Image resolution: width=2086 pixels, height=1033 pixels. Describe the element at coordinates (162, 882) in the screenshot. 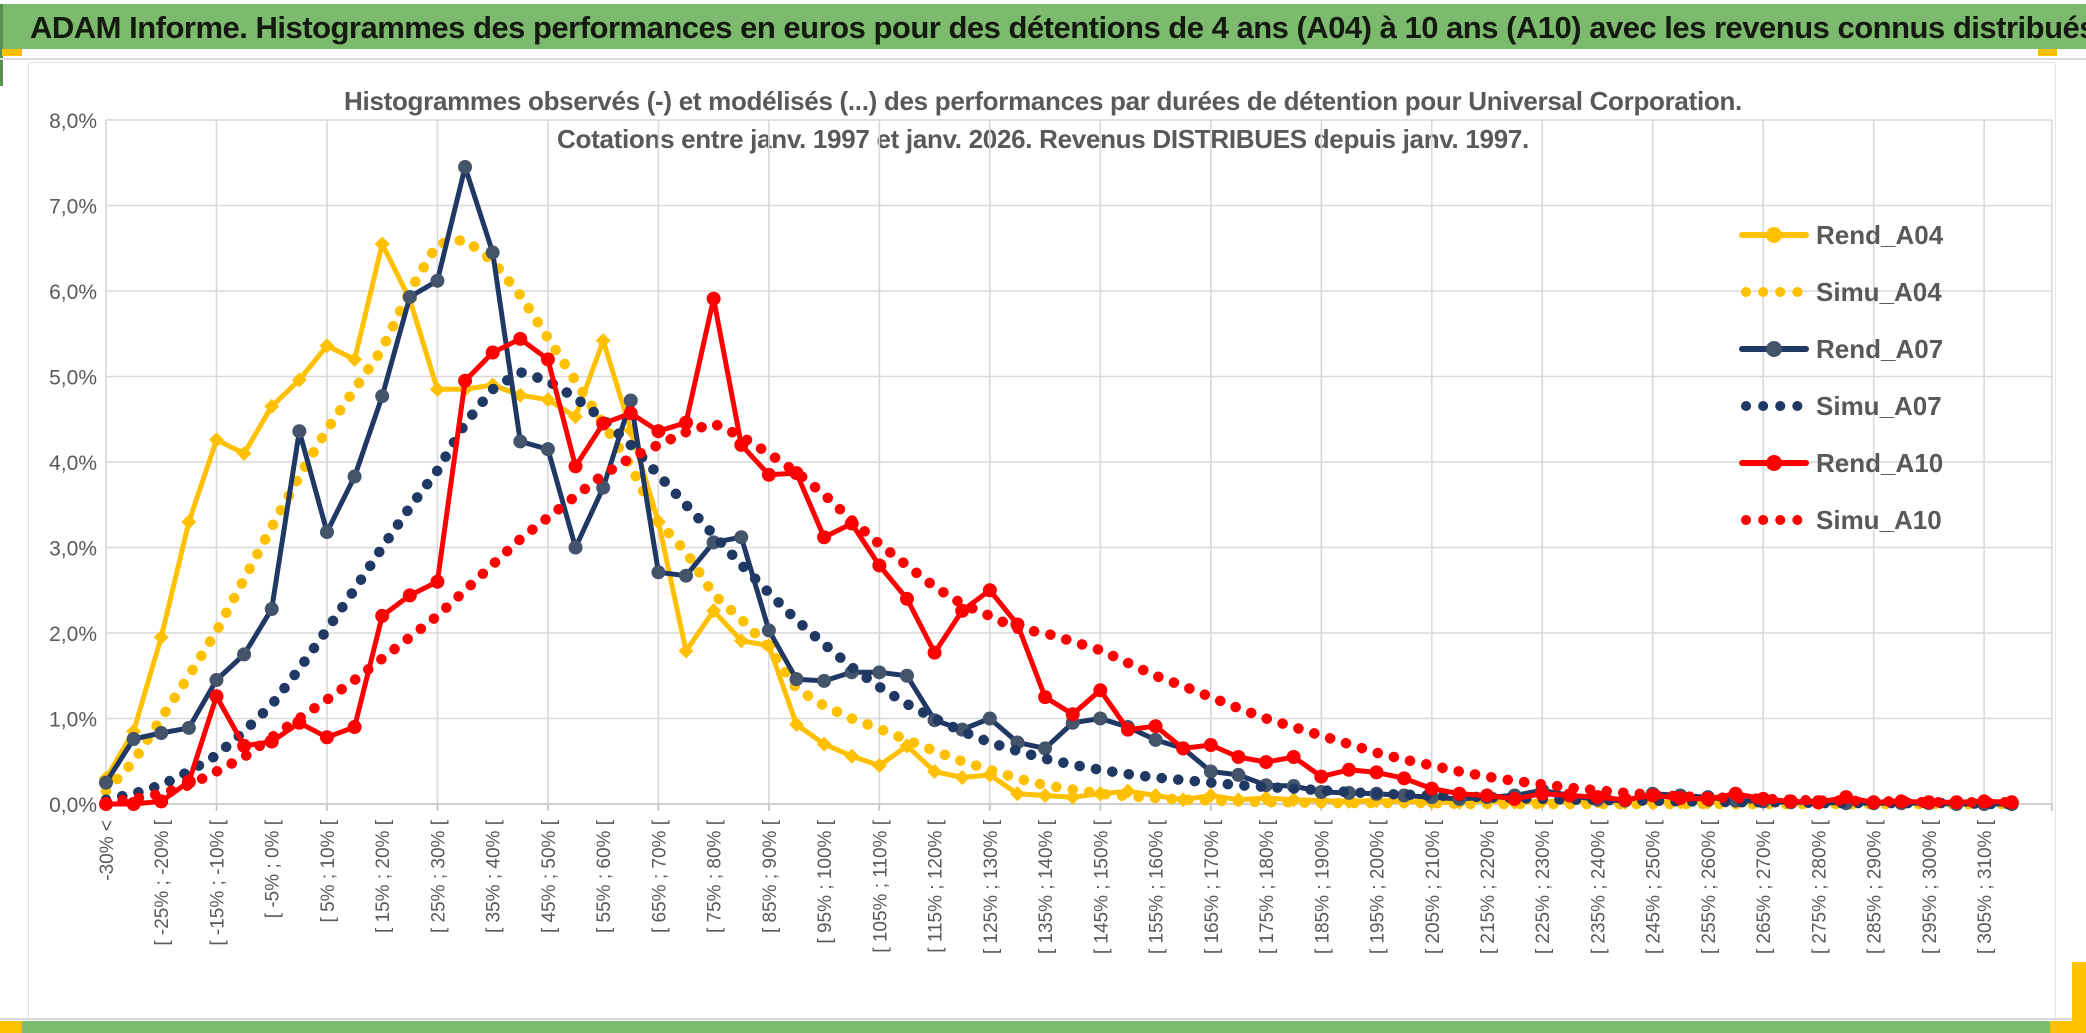

I see `x-tick-label: [ -25% ; -20% [` at that location.